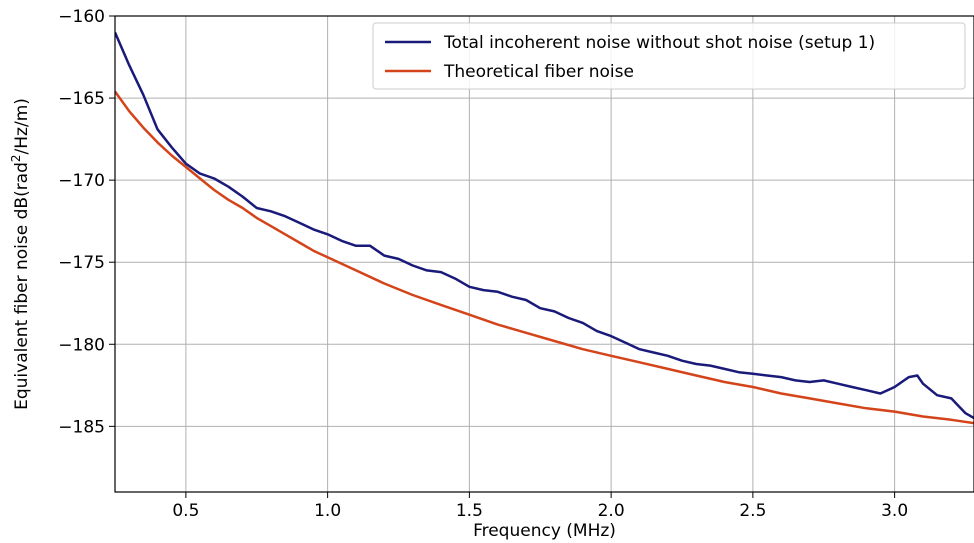 Image resolution: width=974 pixels, height=543 pixels. I want to click on y-tick-label: −165, so click(81, 99).